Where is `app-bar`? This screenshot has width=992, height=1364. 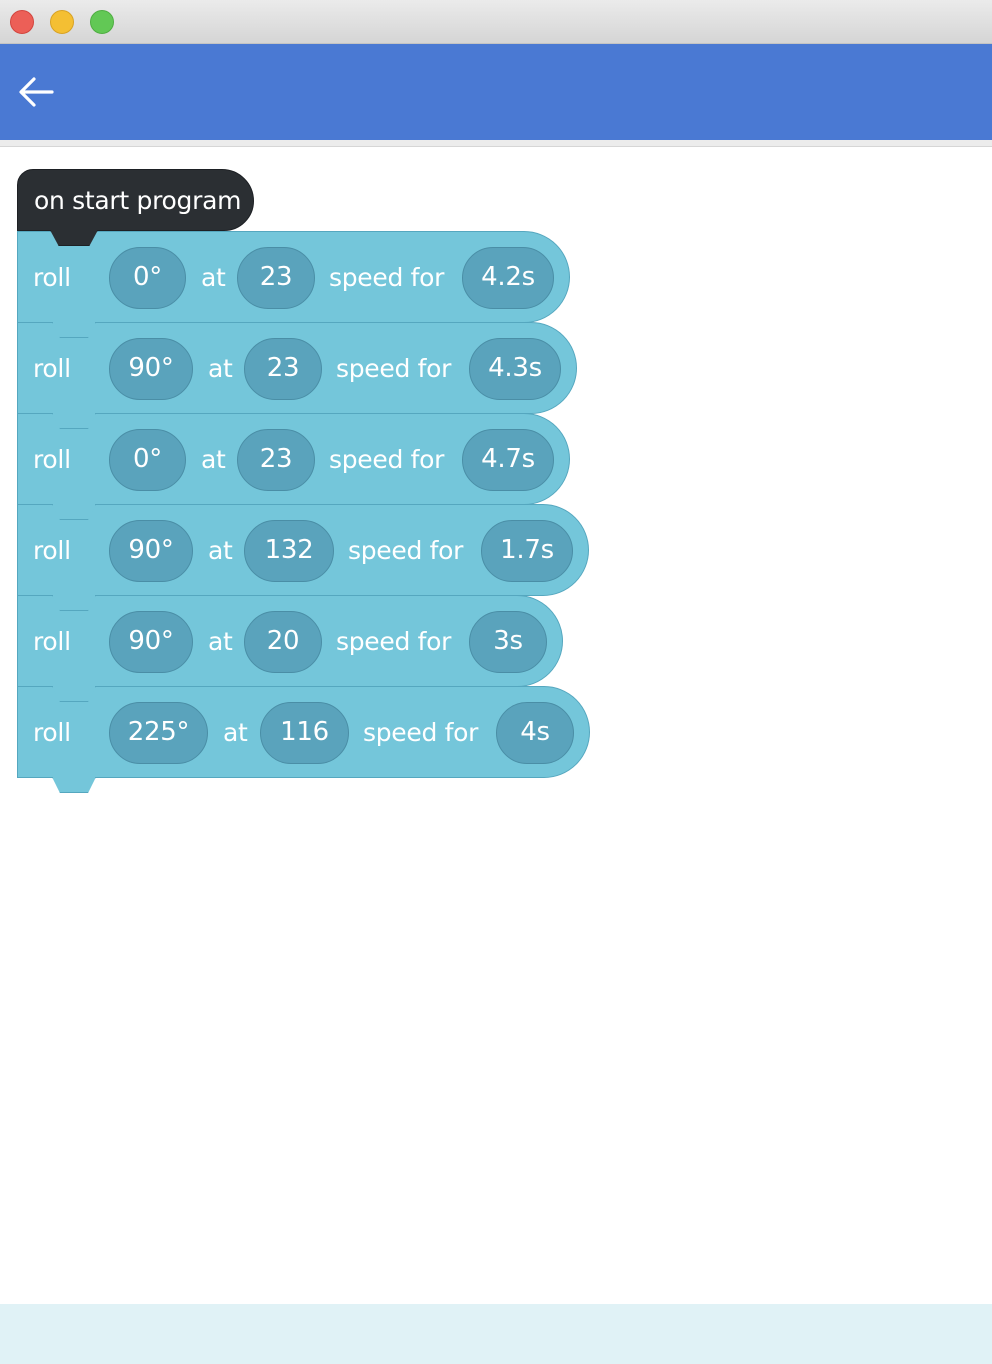 app-bar is located at coordinates (496, 92).